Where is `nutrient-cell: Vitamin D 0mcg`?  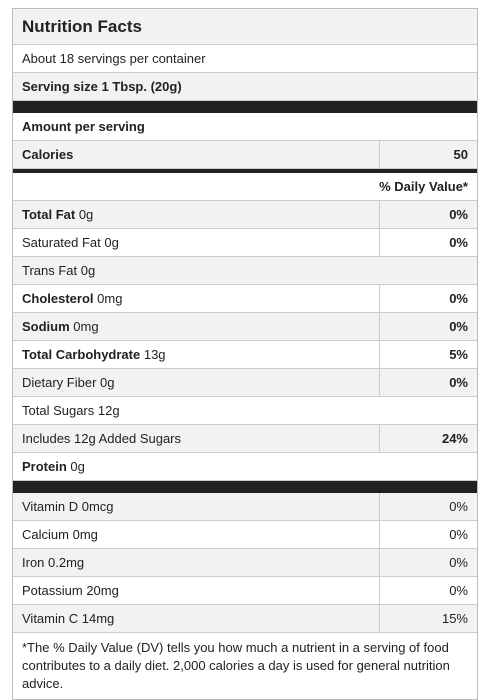 nutrient-cell: Vitamin D 0mcg is located at coordinates (196, 506).